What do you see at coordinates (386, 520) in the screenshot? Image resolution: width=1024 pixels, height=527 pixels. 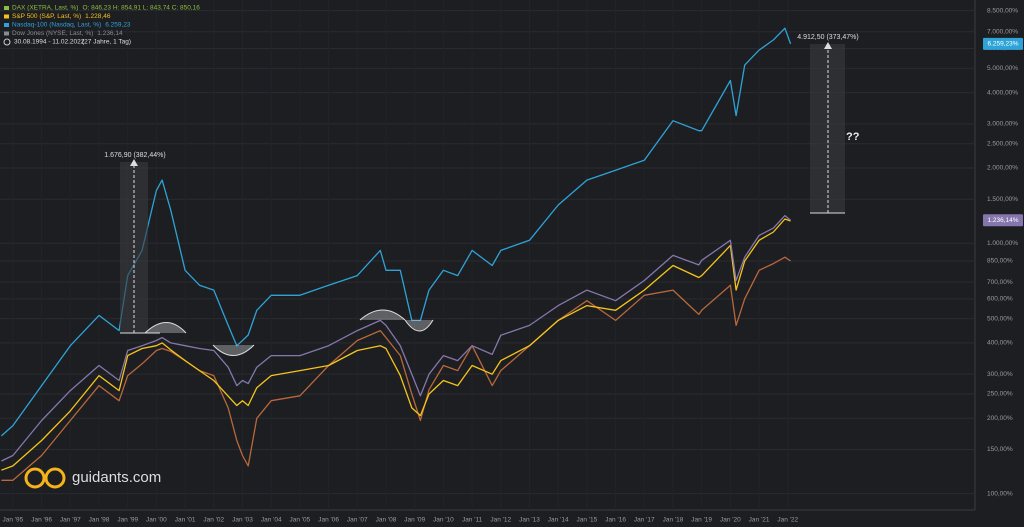 I see `x-tick-label: Jan '08` at bounding box center [386, 520].